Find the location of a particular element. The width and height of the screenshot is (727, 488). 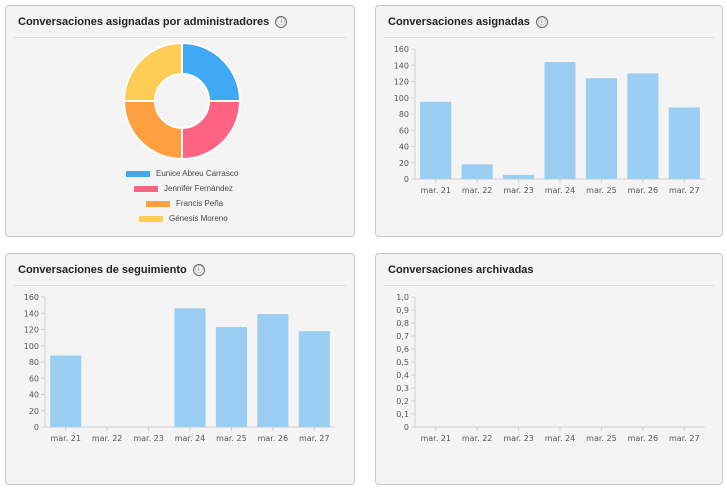

card-title-text: Conversaciones archivadas is located at coordinates (461, 270).